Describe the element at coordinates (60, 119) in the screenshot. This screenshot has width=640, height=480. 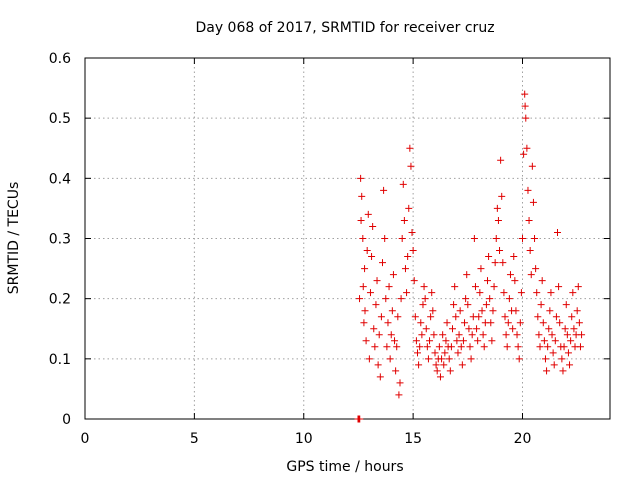
I see `y-tick-label: 0.5` at that location.